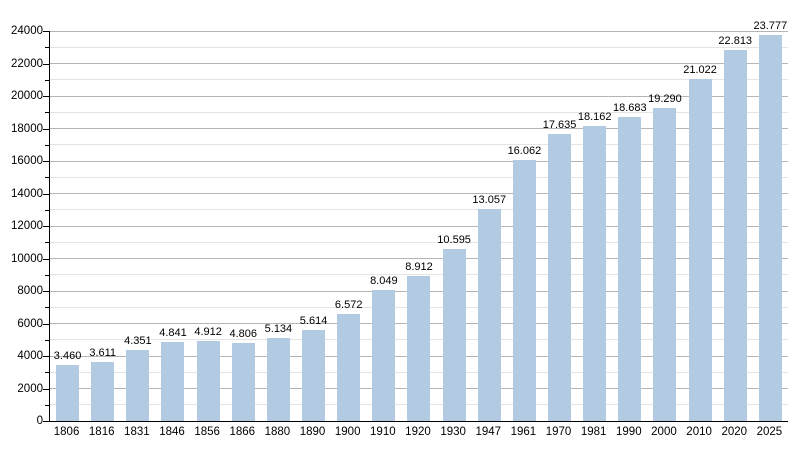 This screenshot has width=800, height=450. What do you see at coordinates (67, 355) in the screenshot?
I see `bar-value-label: 3.460` at bounding box center [67, 355].